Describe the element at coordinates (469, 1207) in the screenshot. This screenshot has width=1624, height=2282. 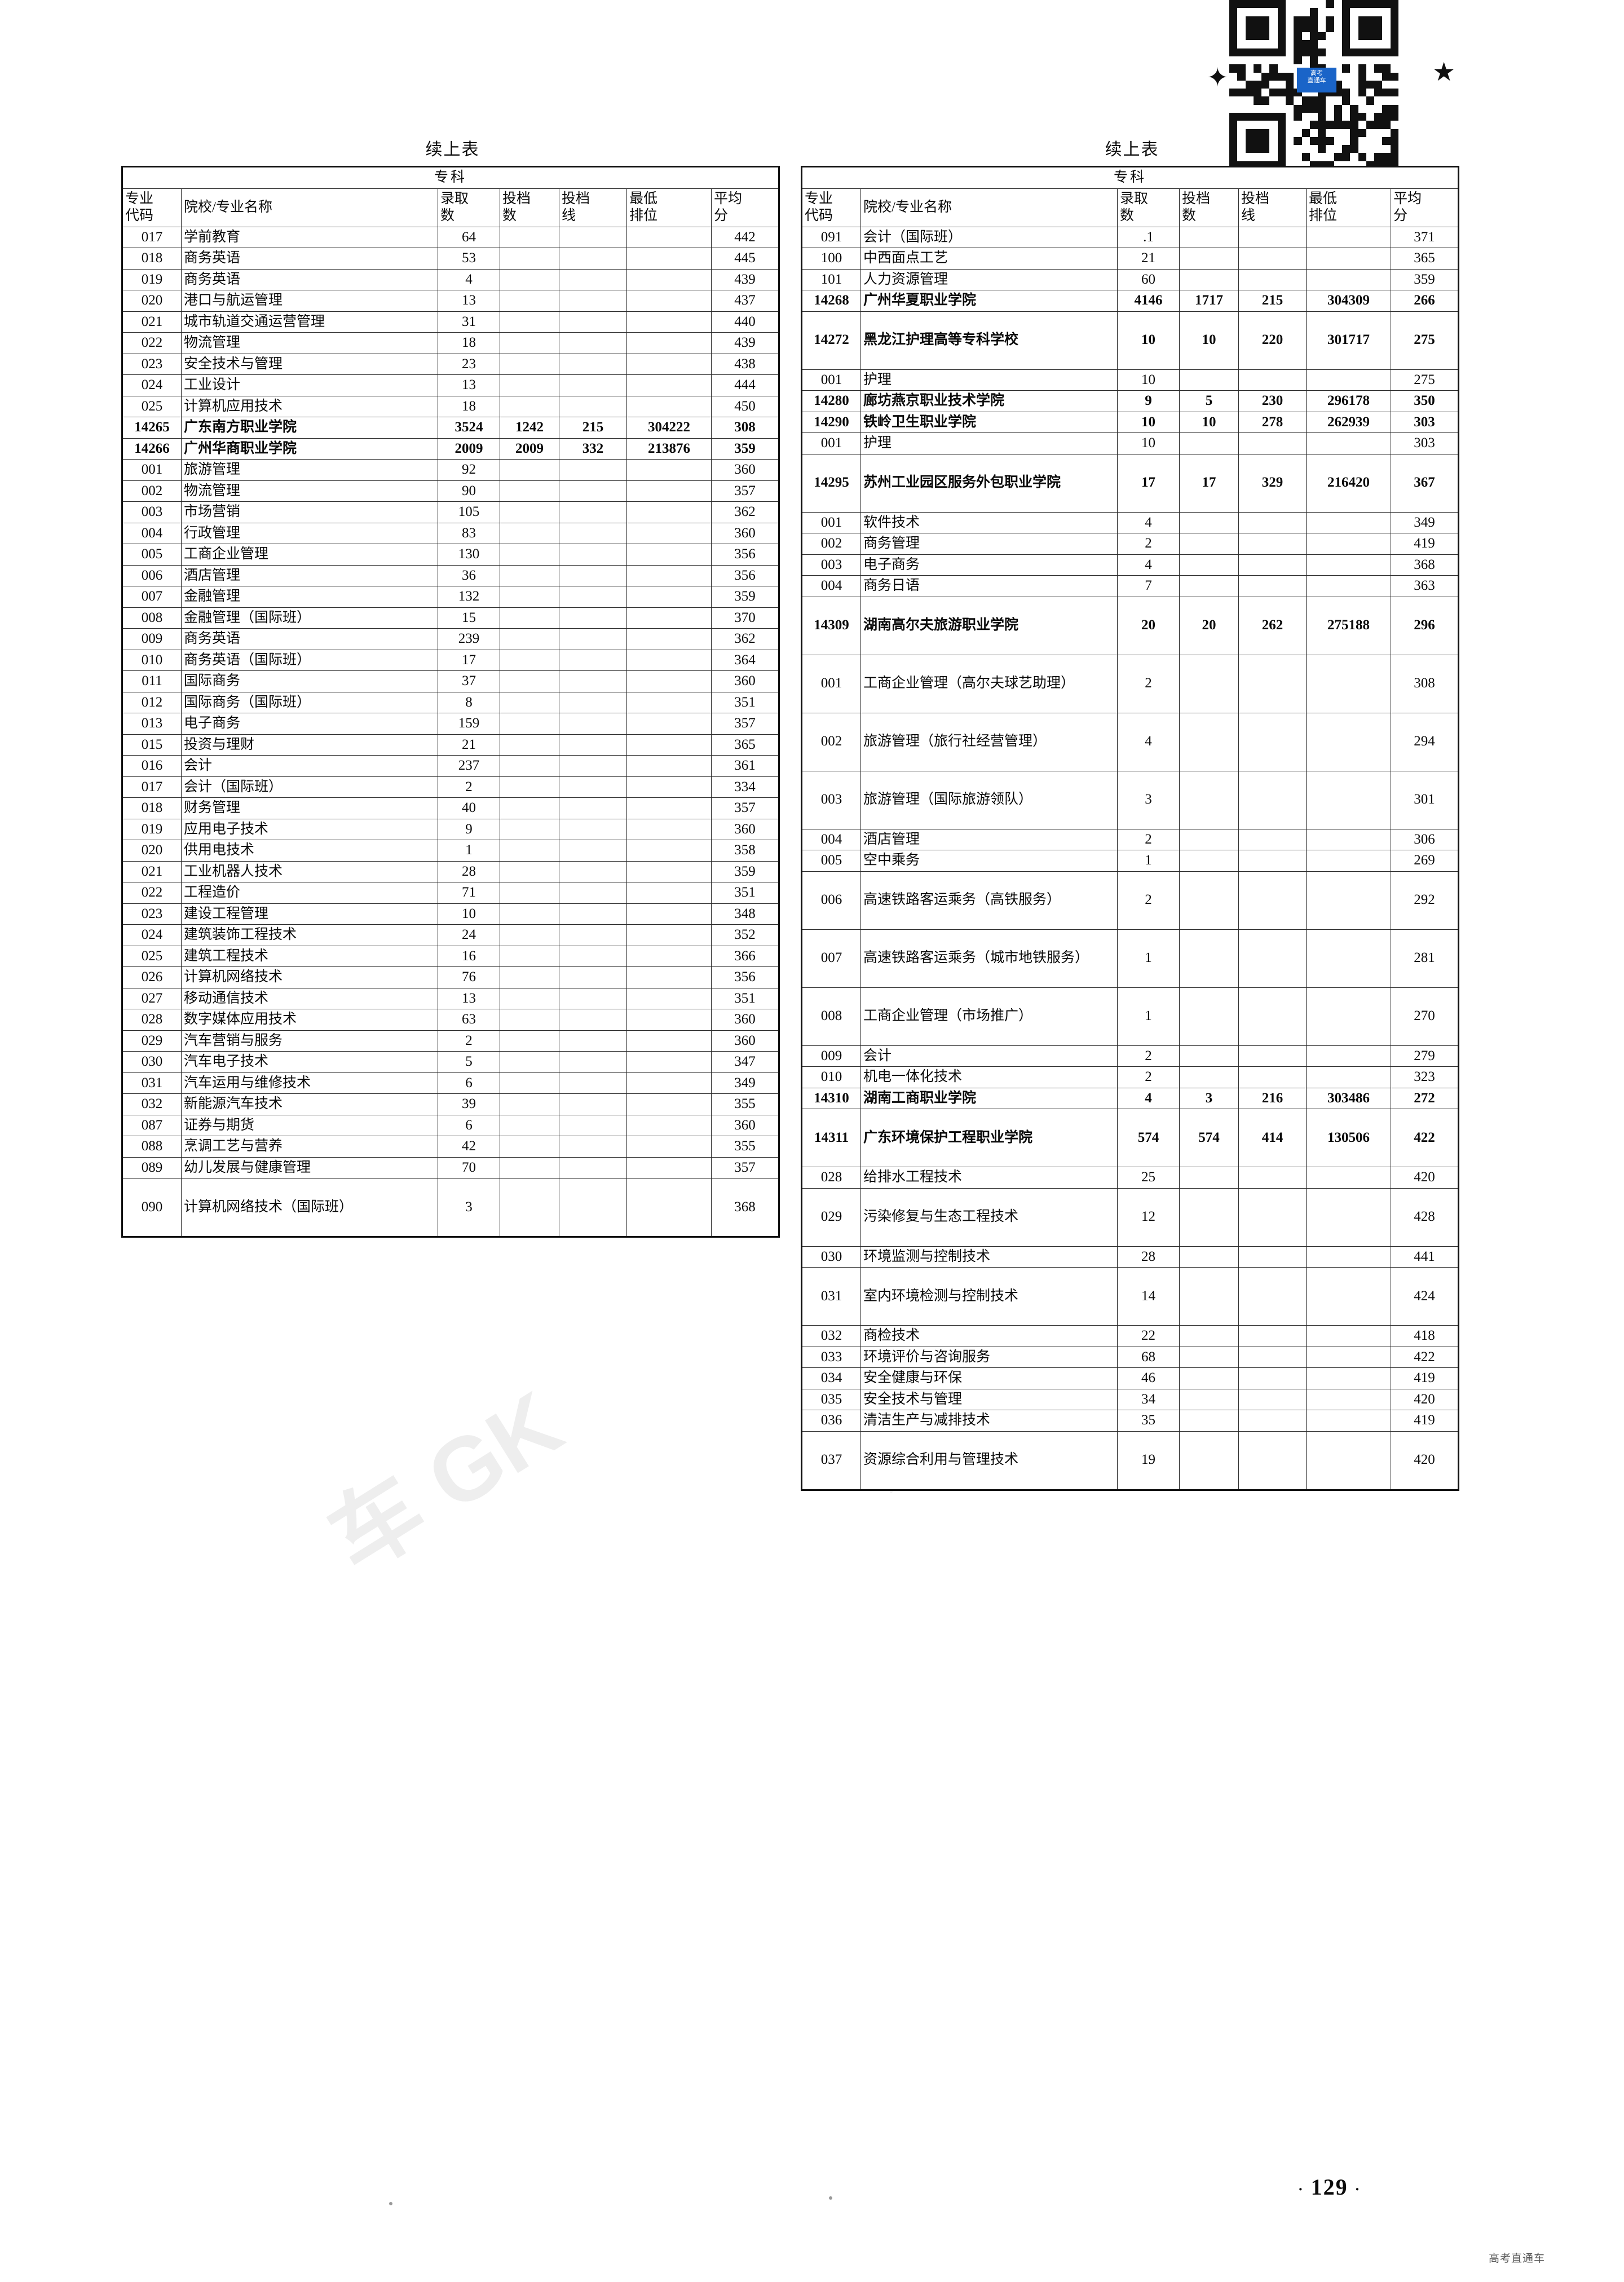
I see `cell-enrolled-count: 3` at that location.